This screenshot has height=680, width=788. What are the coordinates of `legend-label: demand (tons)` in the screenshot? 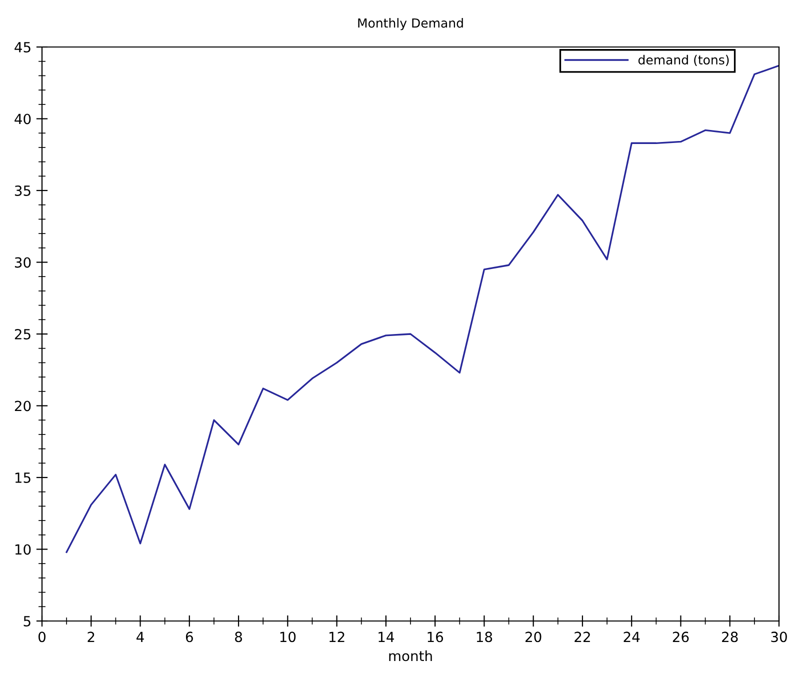 It's located at (683, 60).